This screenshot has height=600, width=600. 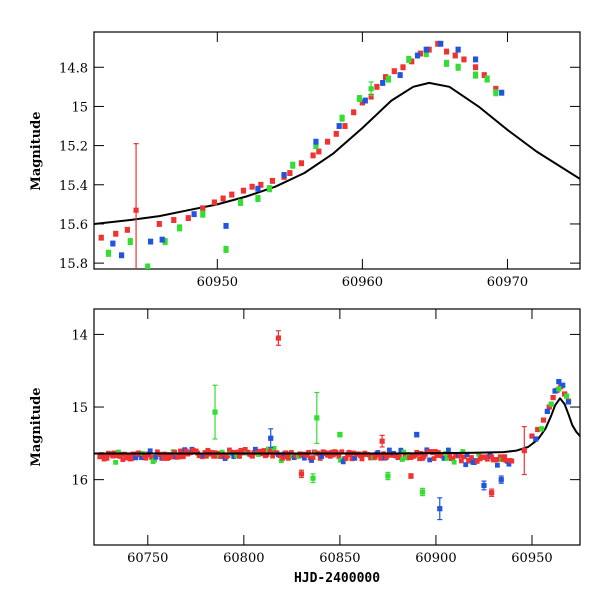 I want to click on full-y-tick-label: 16, so click(x=79, y=481).